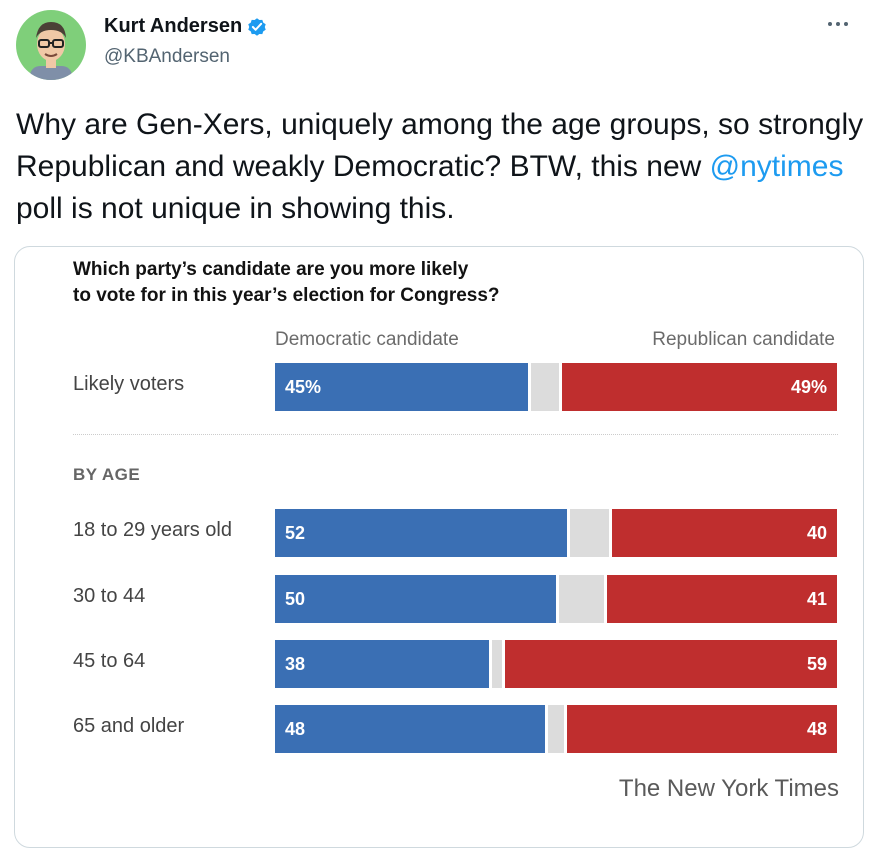 This screenshot has width=875, height=848. What do you see at coordinates (257, 27) in the screenshot?
I see `verified-badge-icon` at bounding box center [257, 27].